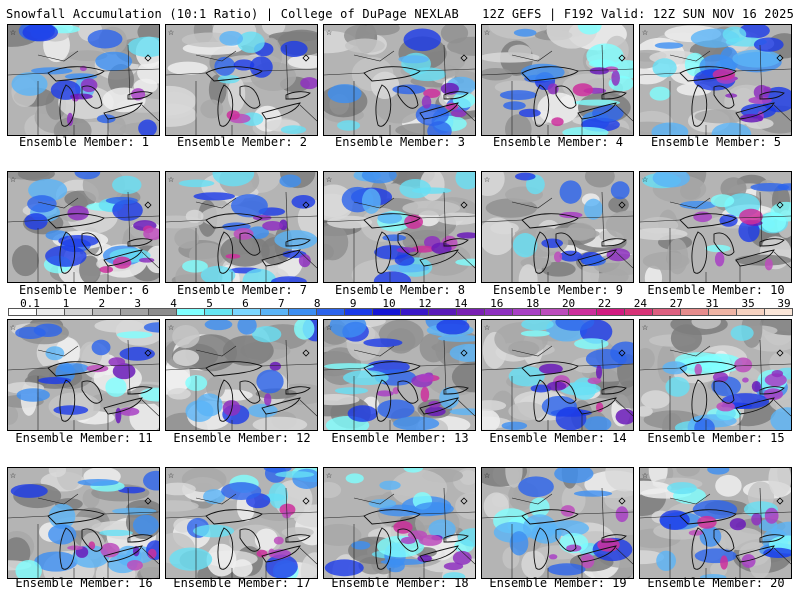 The height and width of the screenshot is (600, 800). Describe the element at coordinates (317, 303) in the screenshot. I see `colorbar-tick-label: 8` at that location.